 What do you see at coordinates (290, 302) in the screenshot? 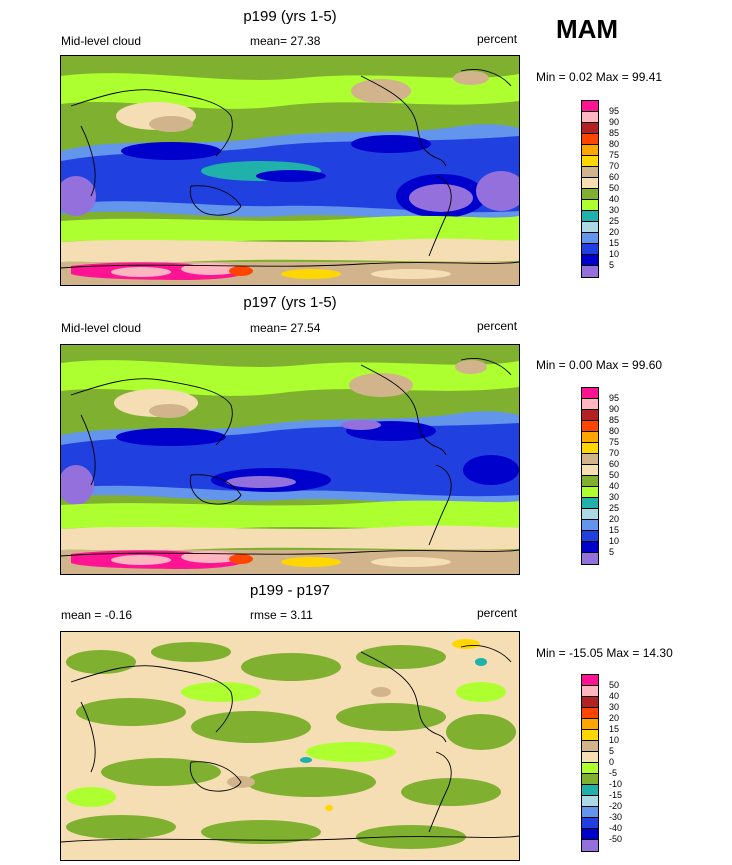
I see `panel2-title: p197 (yrs 1-5)` at bounding box center [290, 302].